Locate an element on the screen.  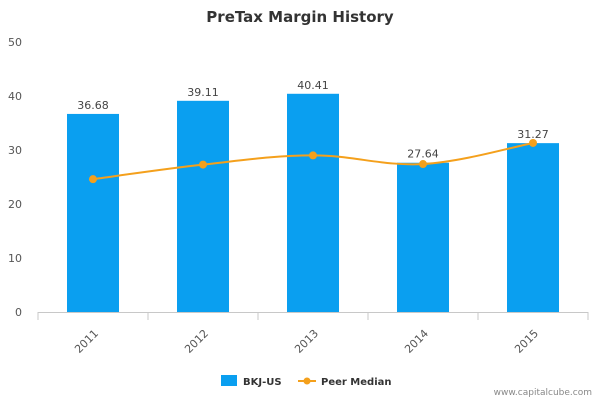
chart-title: PreTax Margin History is located at coordinates (300, 17).